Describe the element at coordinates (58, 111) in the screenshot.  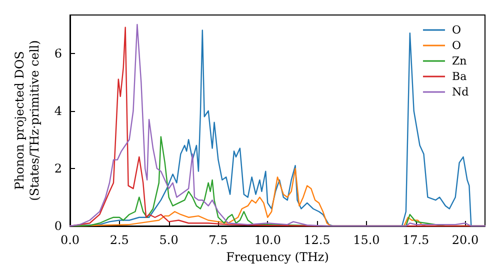
I see `y-tick-label: 4` at that location.